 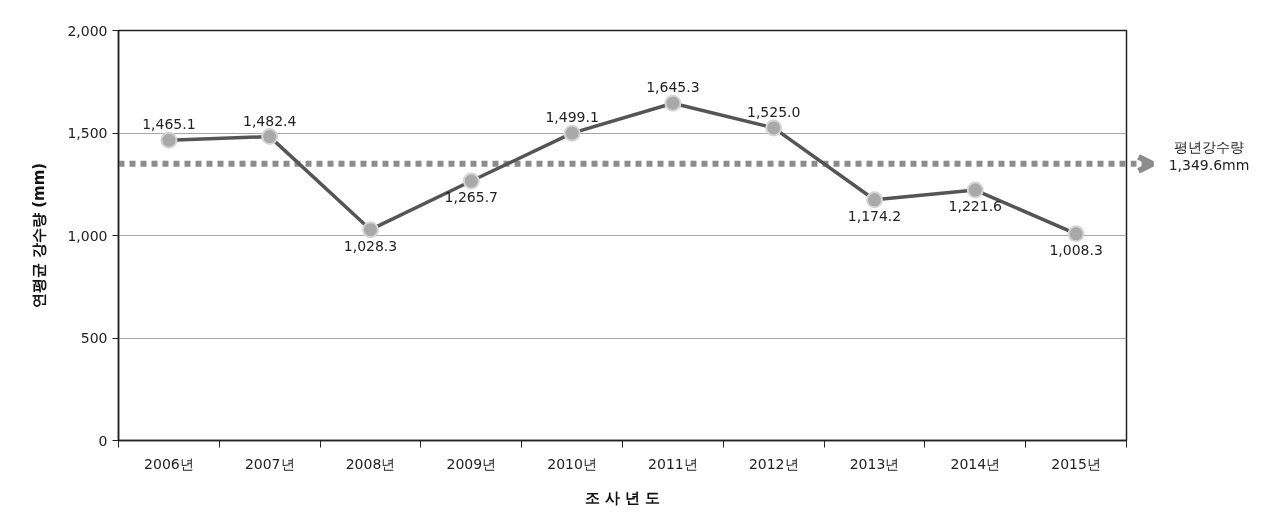 I want to click on data-label: 1,499.1, so click(x=572, y=117).